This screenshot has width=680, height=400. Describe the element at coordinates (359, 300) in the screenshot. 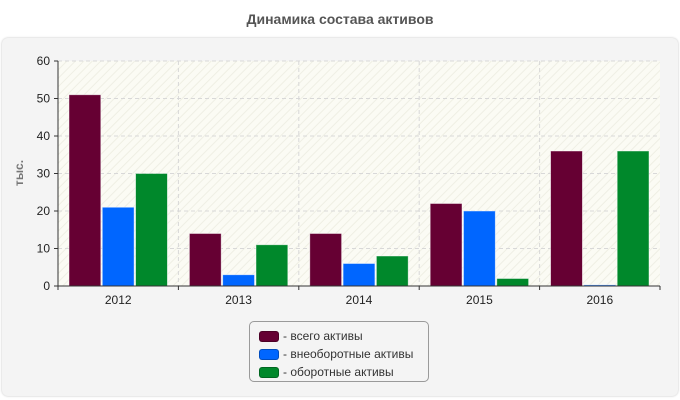

I see `x-tick-label-2014: 2014` at that location.